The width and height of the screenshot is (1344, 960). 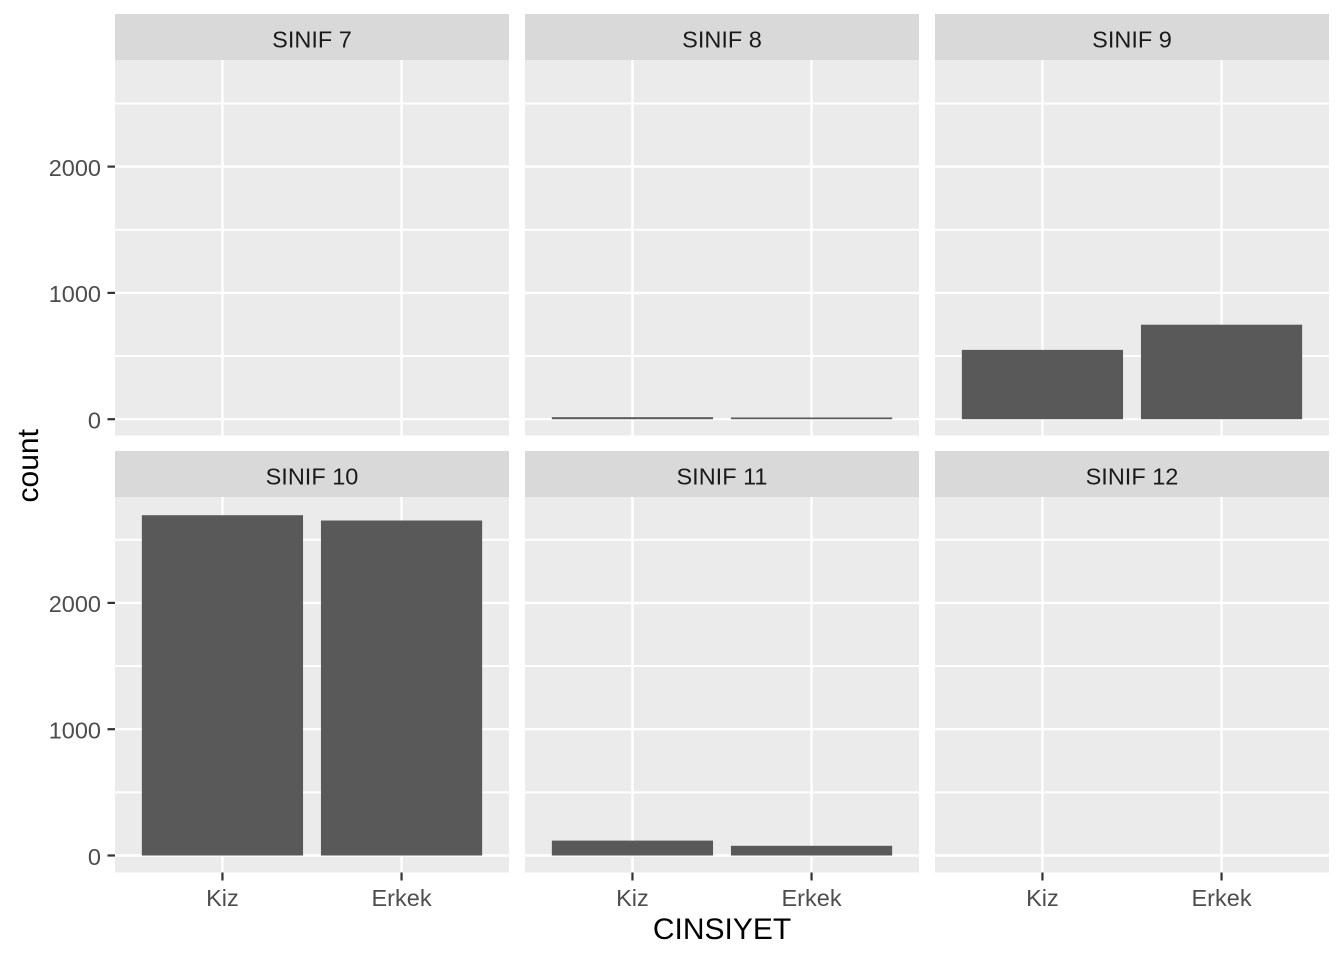 What do you see at coordinates (722, 40) in the screenshot?
I see `svg-text: SINIF 8` at bounding box center [722, 40].